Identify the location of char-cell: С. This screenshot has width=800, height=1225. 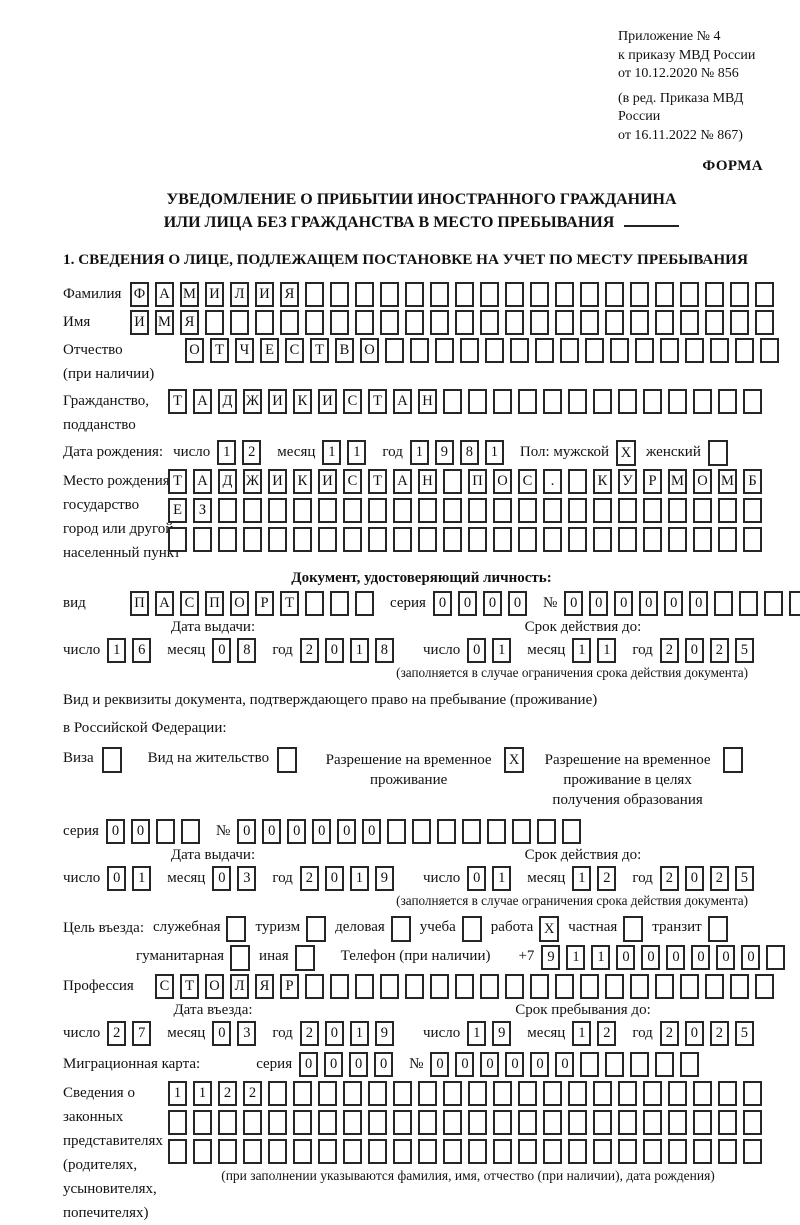
(352, 401).